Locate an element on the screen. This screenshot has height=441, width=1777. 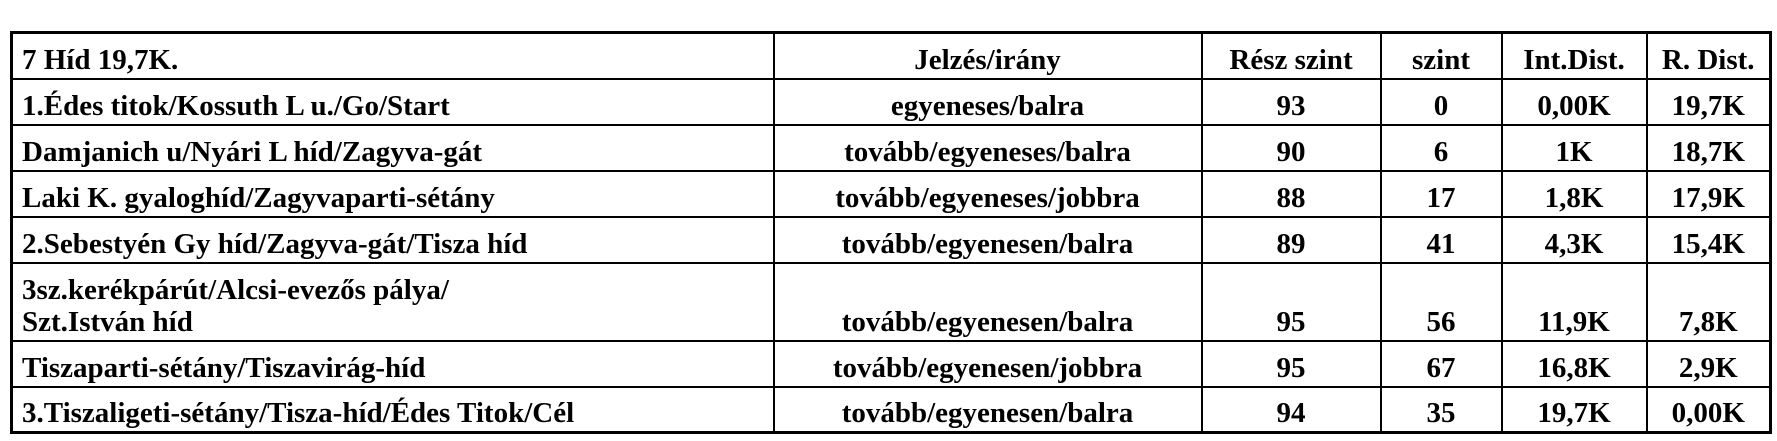
cell: 15,4K is located at coordinates (1708, 239).